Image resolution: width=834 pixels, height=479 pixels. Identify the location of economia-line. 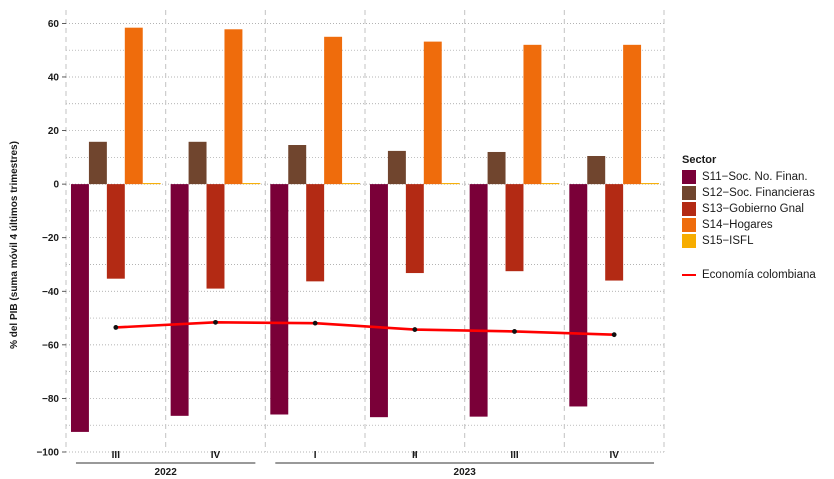
(365, 328).